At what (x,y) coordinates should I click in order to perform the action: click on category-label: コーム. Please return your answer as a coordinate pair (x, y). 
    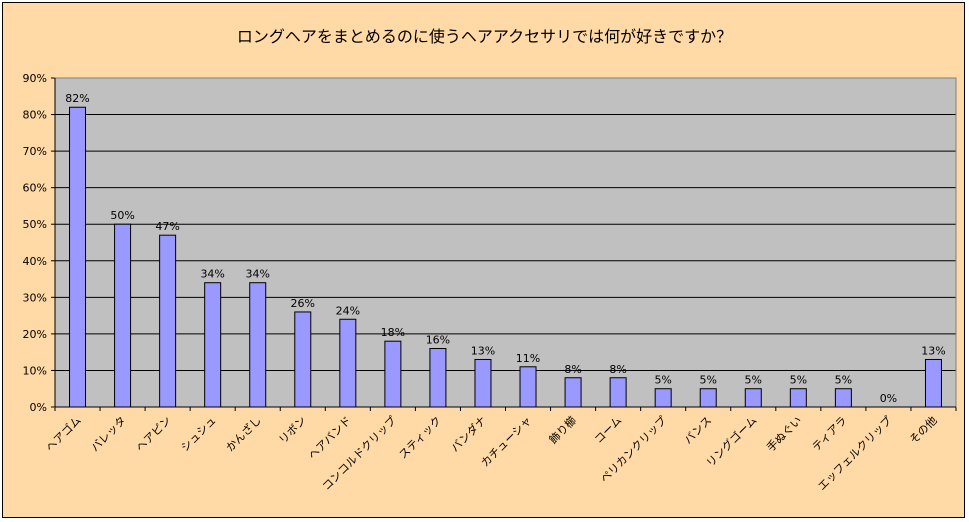
    Looking at the image, I should click on (608, 430).